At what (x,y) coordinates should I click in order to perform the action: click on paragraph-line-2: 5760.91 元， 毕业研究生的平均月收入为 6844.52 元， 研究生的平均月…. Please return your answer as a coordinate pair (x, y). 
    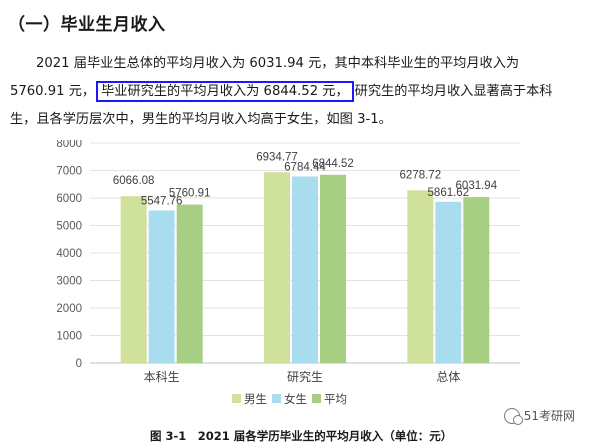
    Looking at the image, I should click on (296, 92).